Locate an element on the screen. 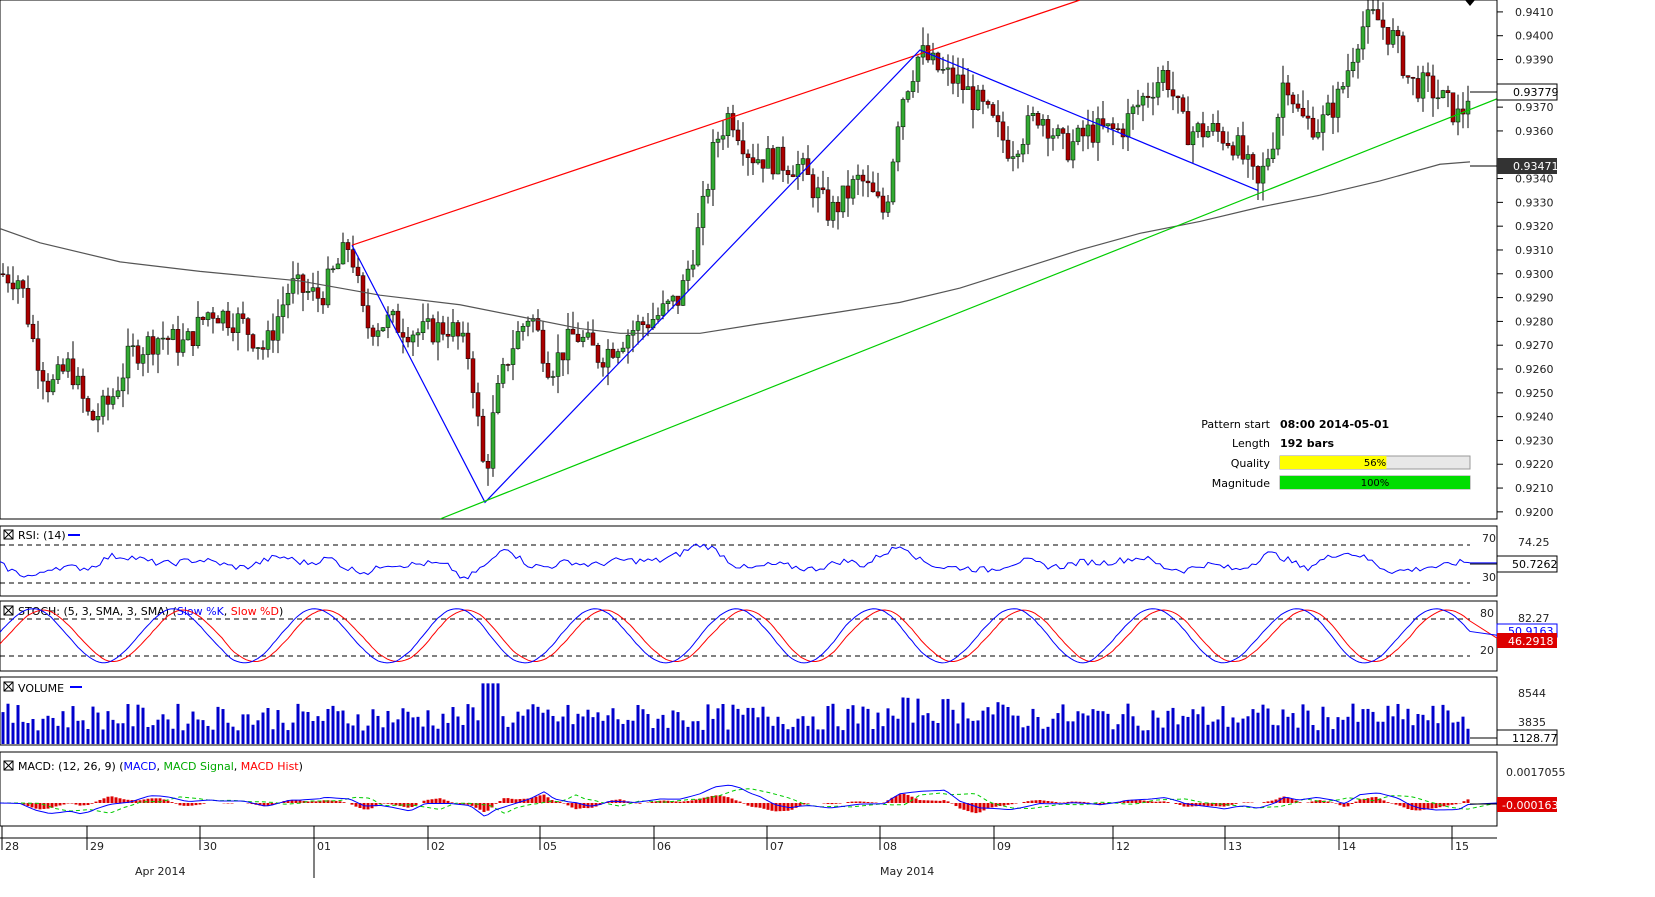 The image size is (1655, 897). volume-close-icon is located at coordinates (8, 686).